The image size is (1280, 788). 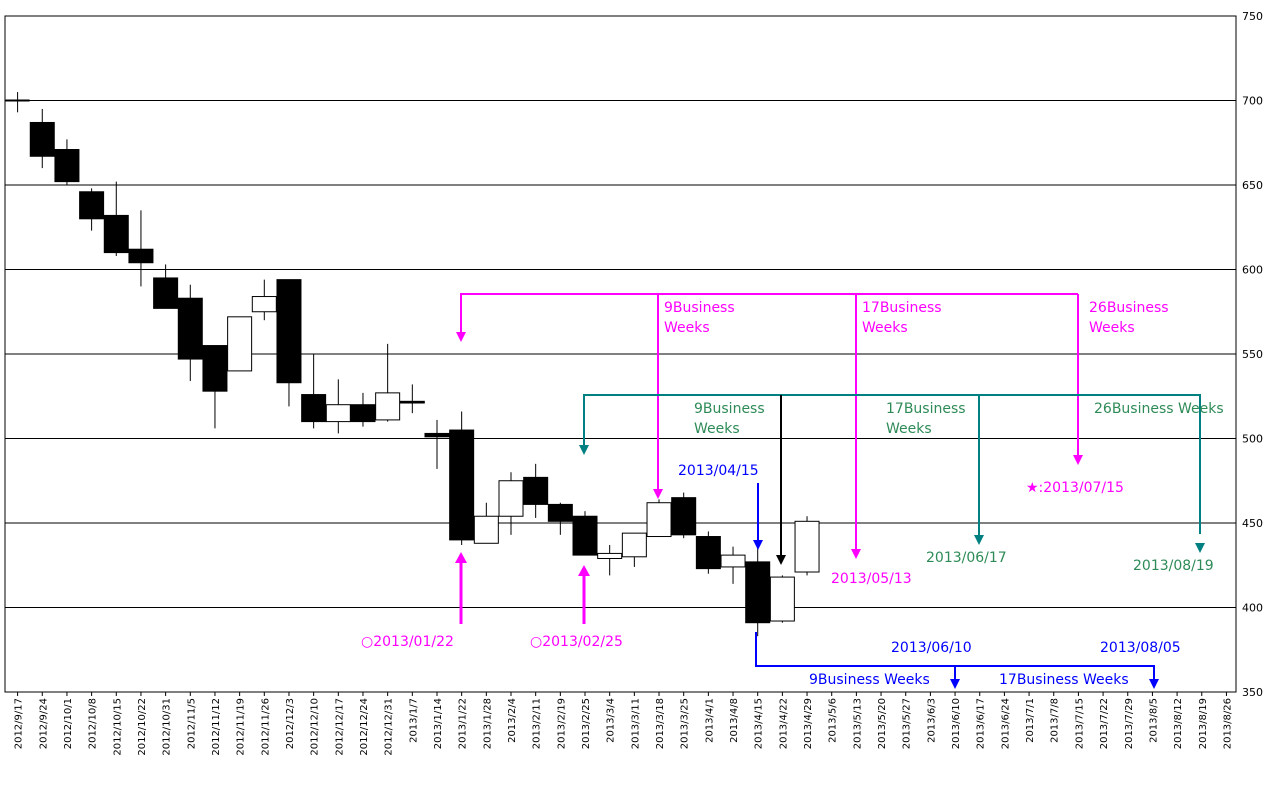 I want to click on x-tick-label: 2012/9/17, so click(x=19, y=723).